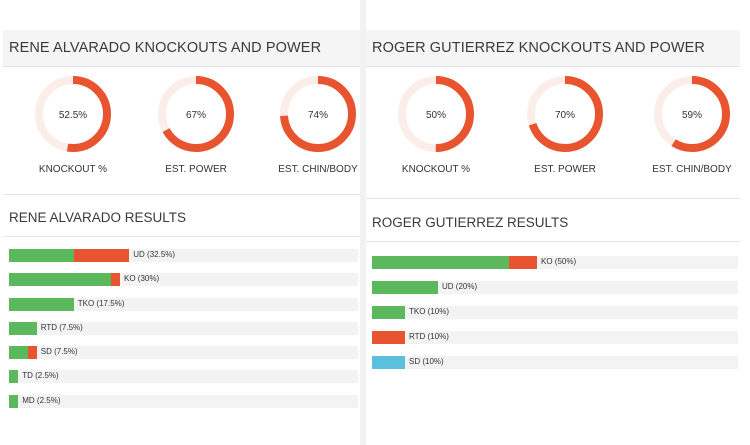  I want to click on panel-gap, so click(363, 222).